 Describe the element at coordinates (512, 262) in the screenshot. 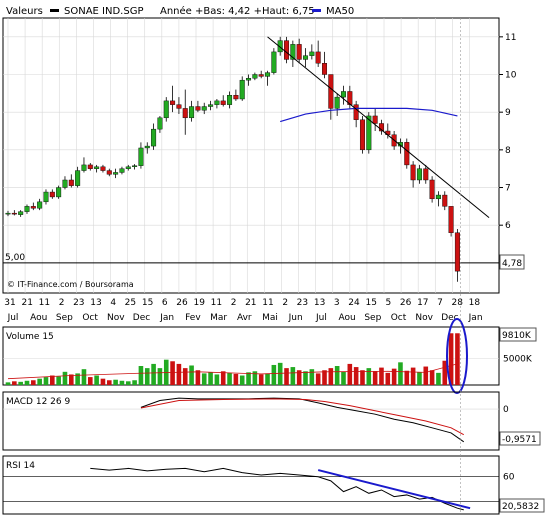

I see `last-price-callout: 4,78` at that location.